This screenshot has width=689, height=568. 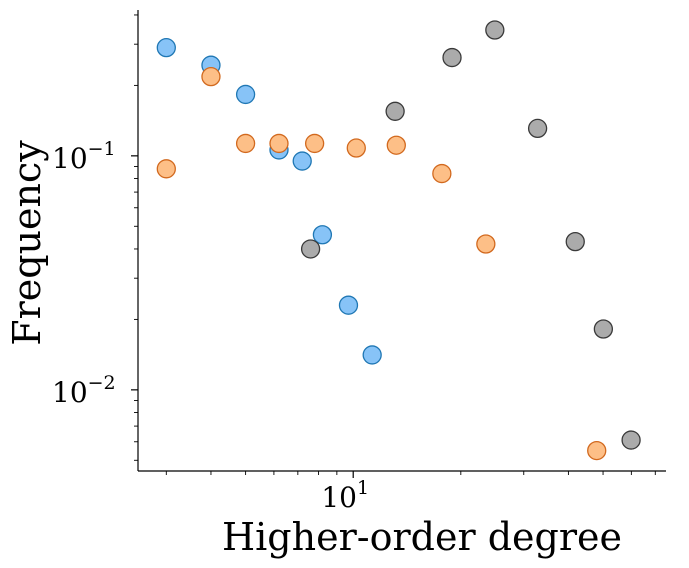 What do you see at coordinates (102, 149) in the screenshot?
I see `y-tick-label-exponent: −1` at bounding box center [102, 149].